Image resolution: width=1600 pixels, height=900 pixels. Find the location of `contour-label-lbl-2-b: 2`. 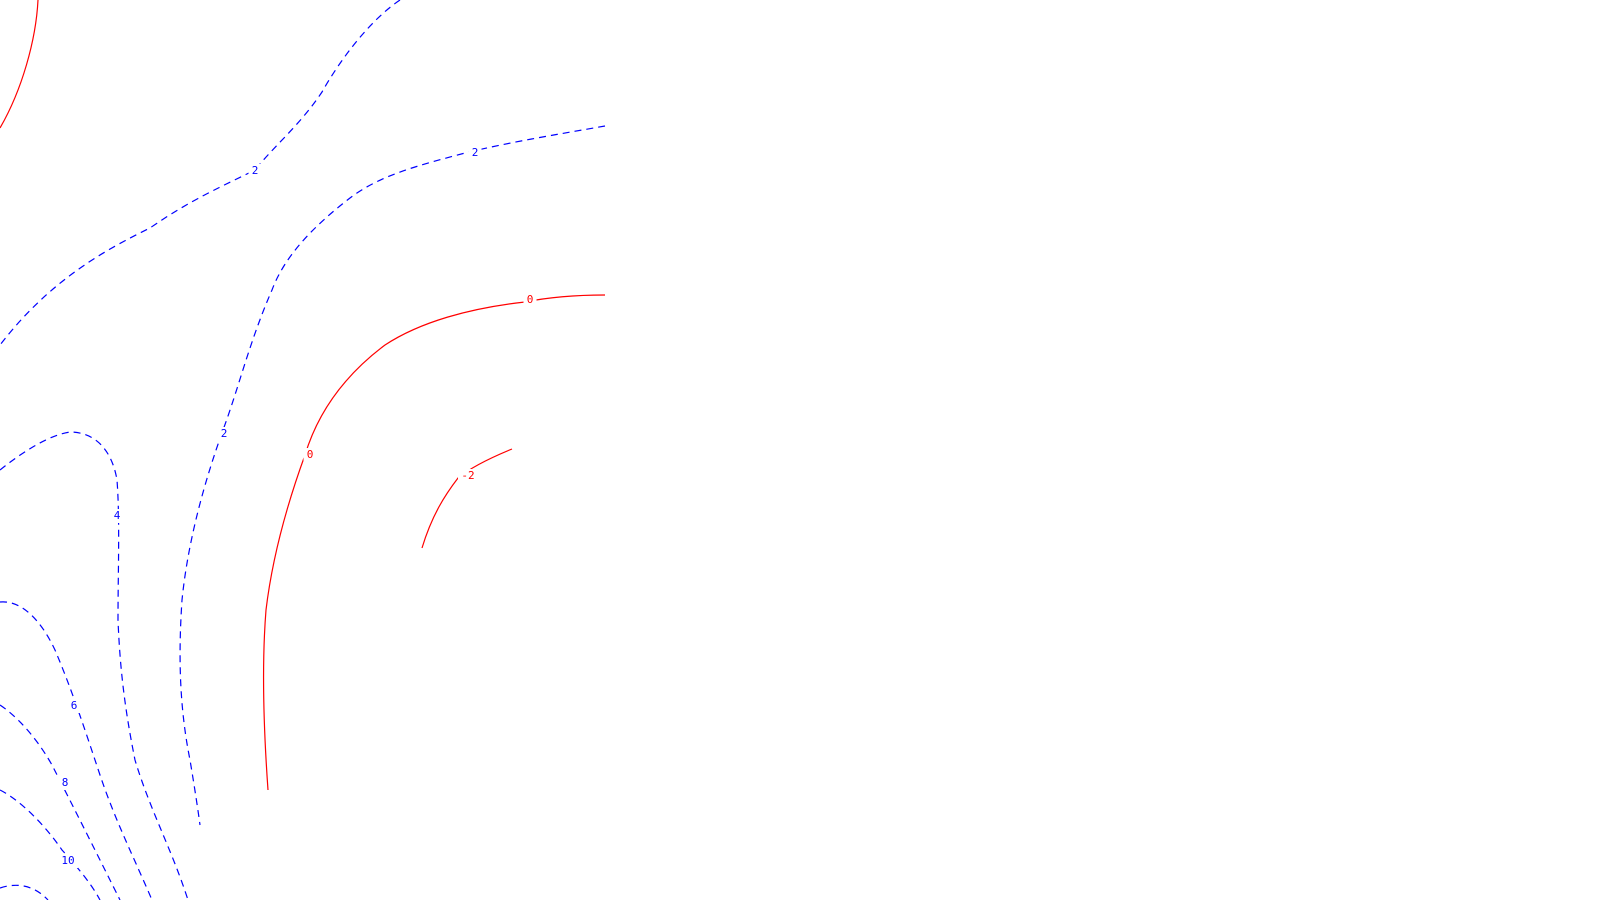

contour-label-lbl-2-b: 2 is located at coordinates (475, 152).